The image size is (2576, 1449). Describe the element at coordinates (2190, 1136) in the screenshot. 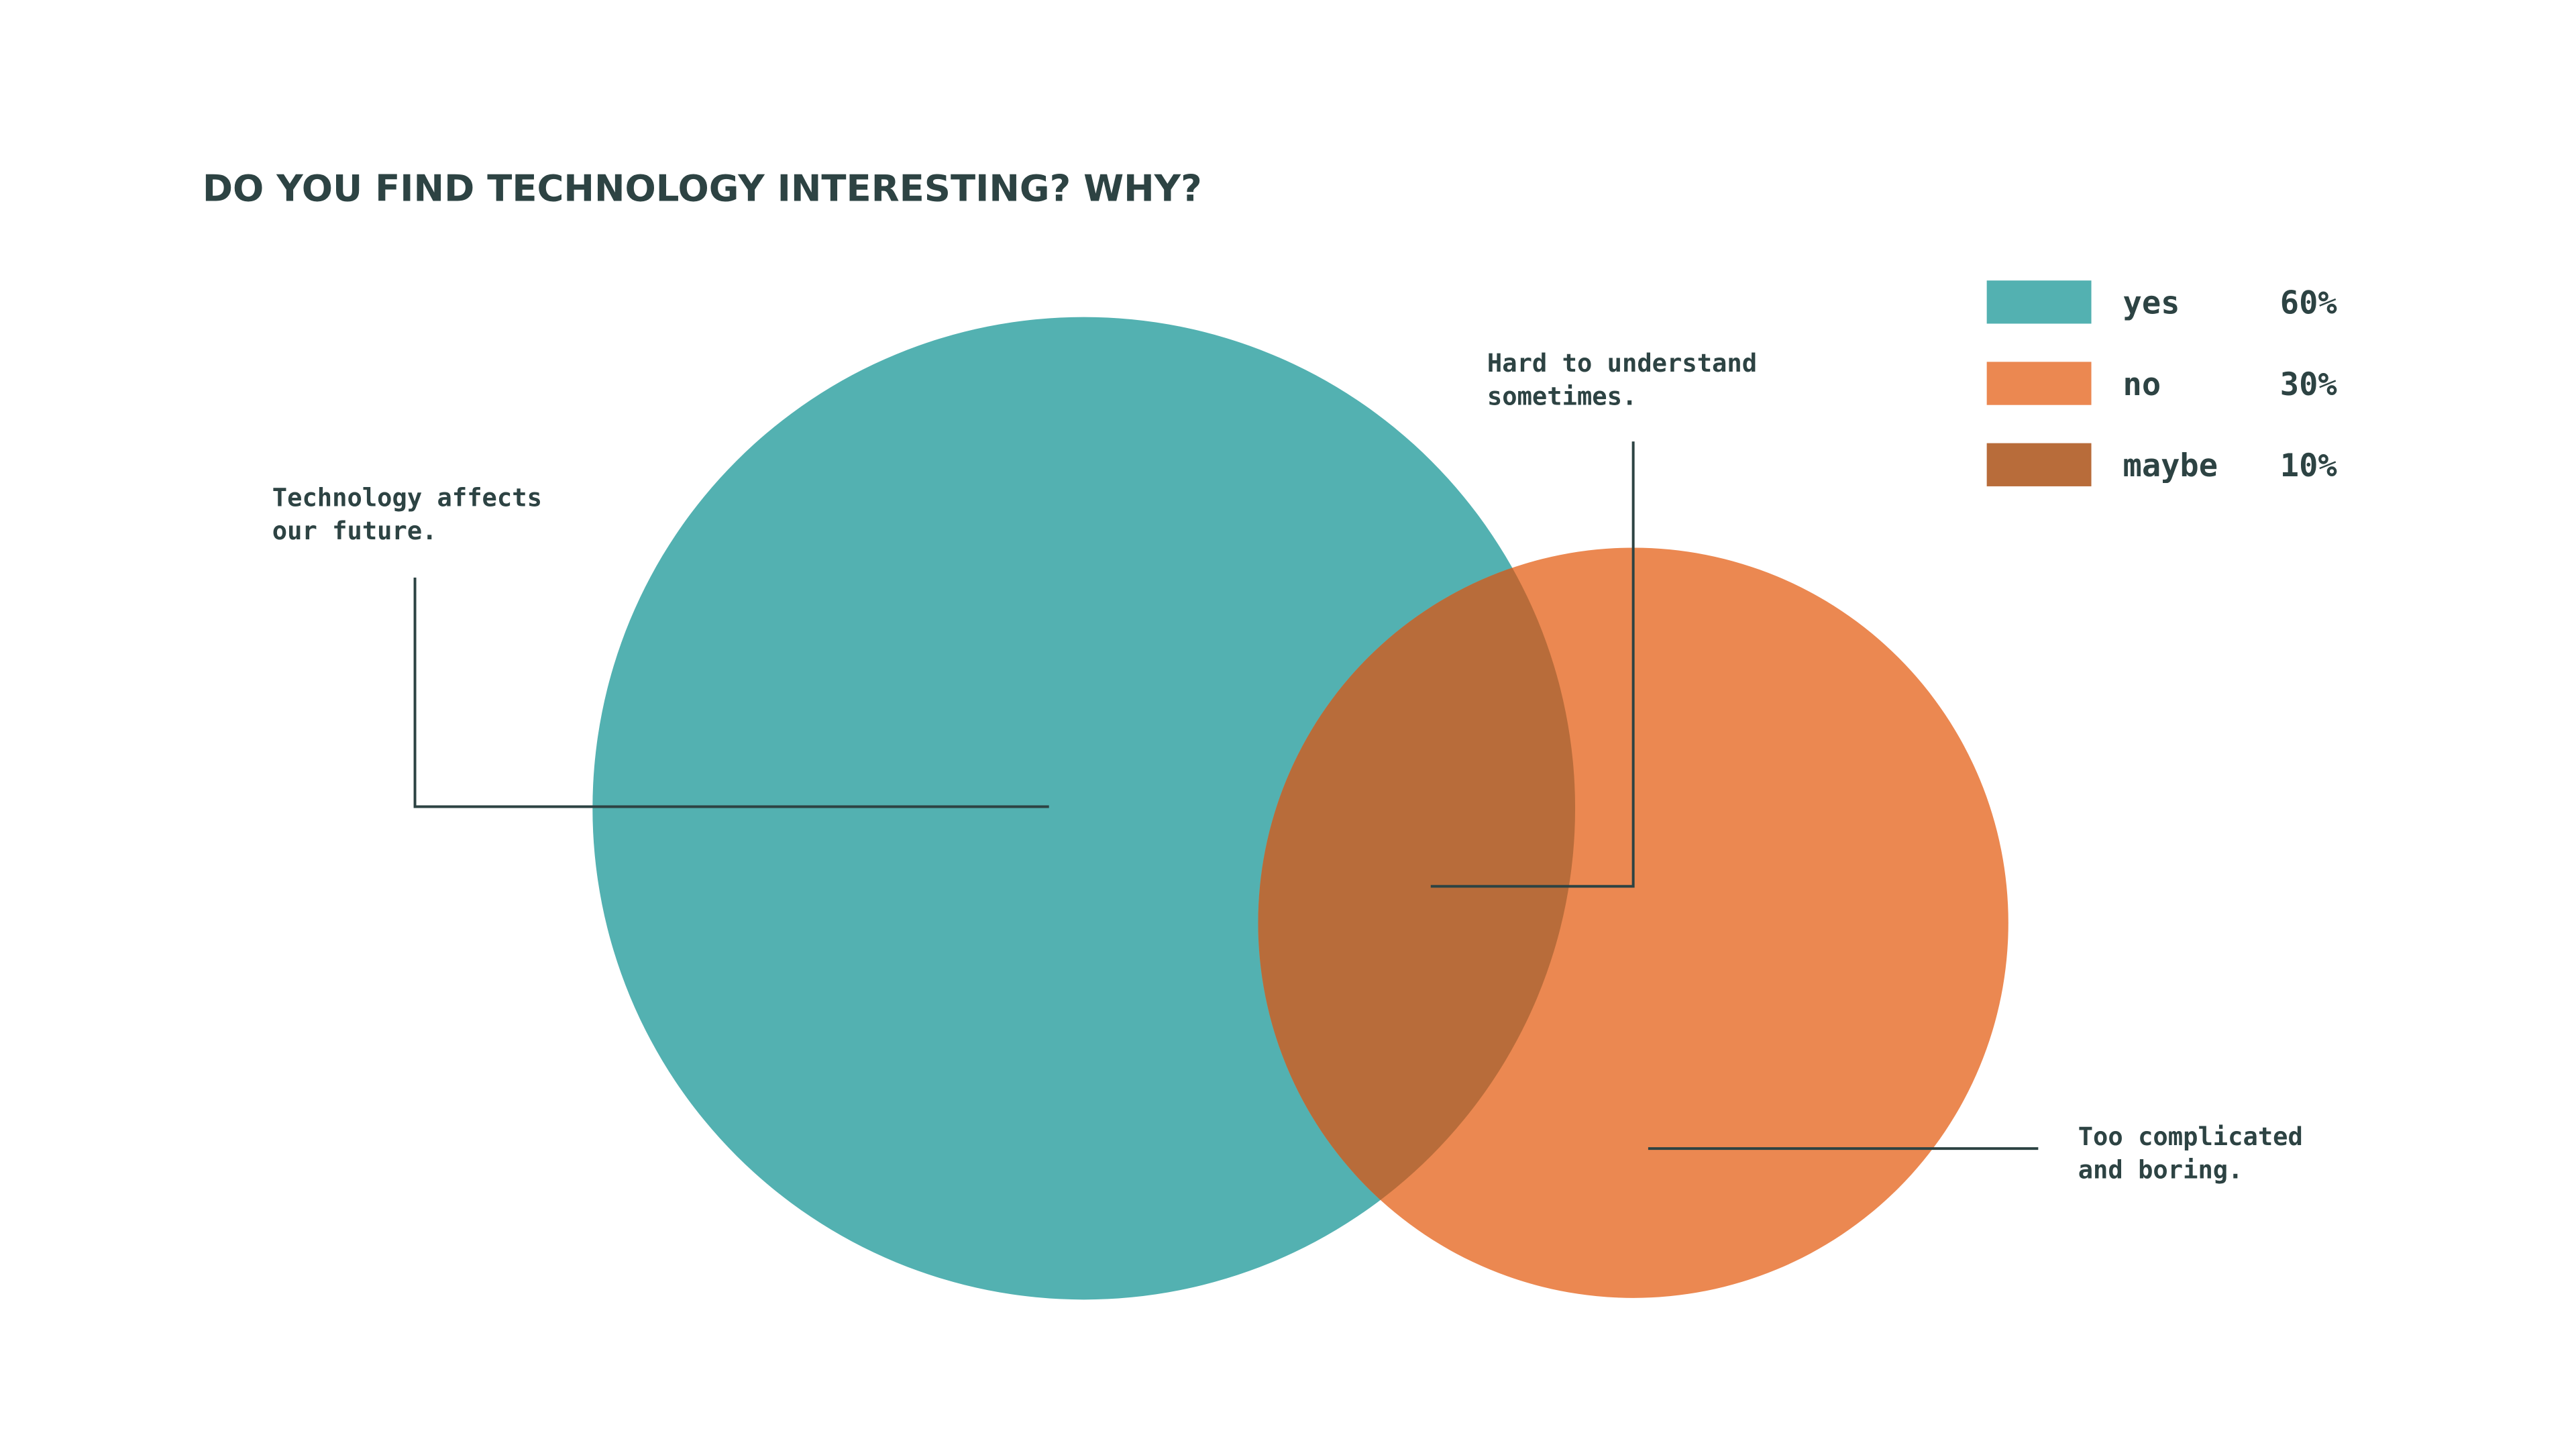

I see `annotation: Too complicated` at that location.